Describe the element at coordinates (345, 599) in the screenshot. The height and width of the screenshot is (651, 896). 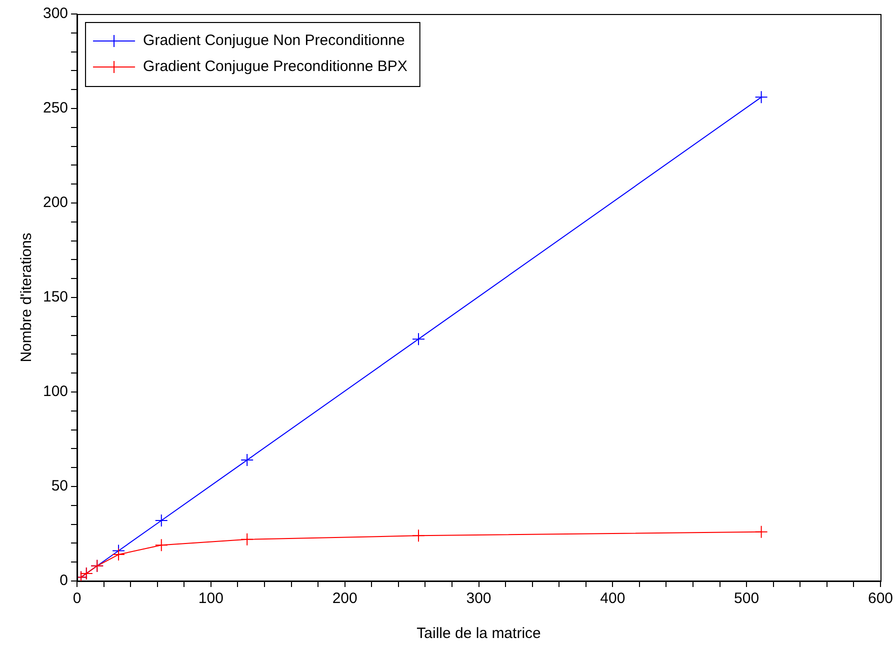
I see `x-tick-label: 200` at that location.